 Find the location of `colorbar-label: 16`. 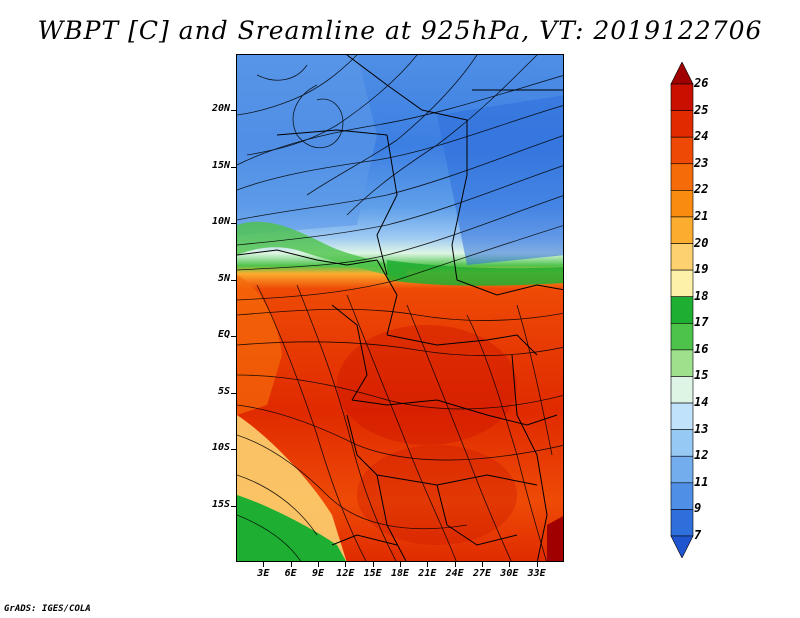

colorbar-label: 16 is located at coordinates (701, 348).